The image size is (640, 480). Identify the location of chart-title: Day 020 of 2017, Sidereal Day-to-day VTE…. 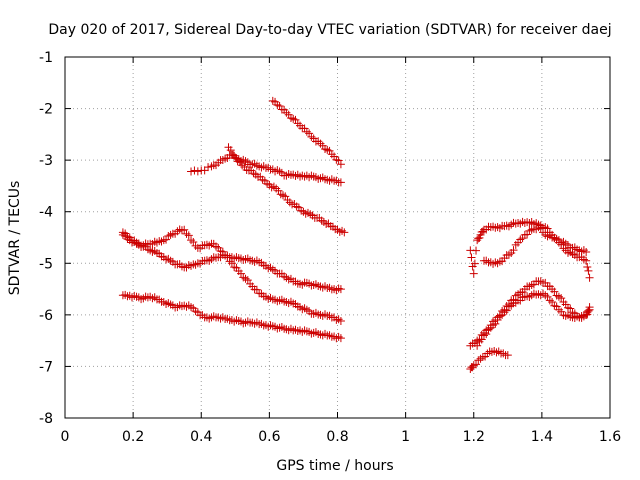
(329, 30).